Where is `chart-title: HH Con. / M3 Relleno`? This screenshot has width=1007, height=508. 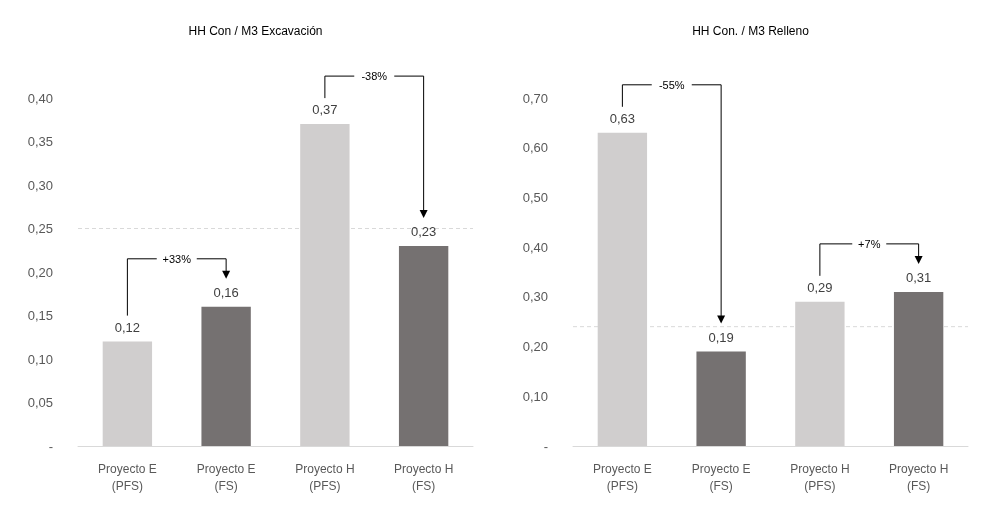 chart-title: HH Con. / M3 Relleno is located at coordinates (751, 31).